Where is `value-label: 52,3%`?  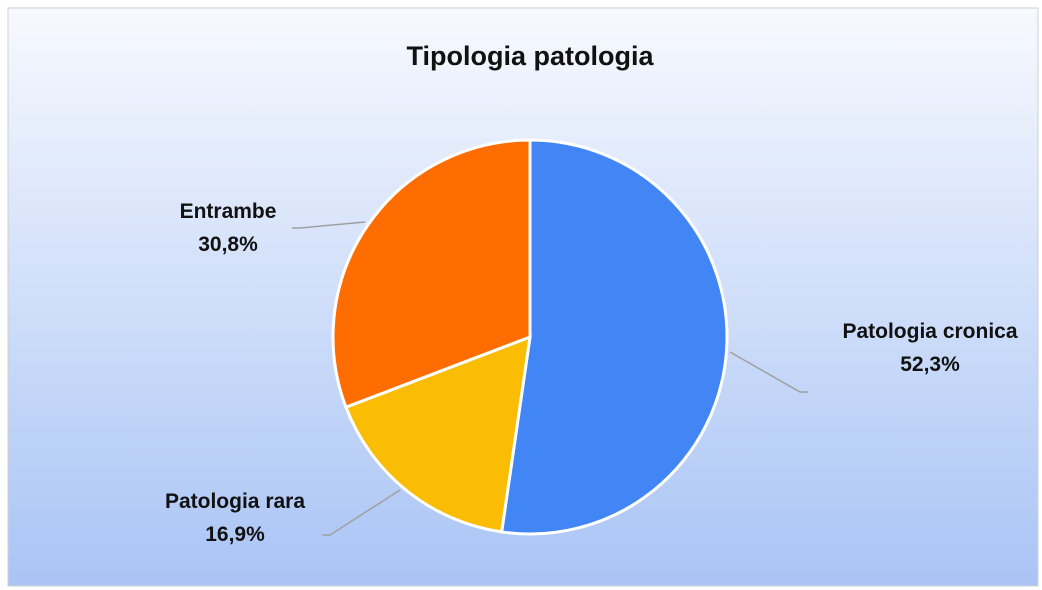
value-label: 52,3% is located at coordinates (930, 364).